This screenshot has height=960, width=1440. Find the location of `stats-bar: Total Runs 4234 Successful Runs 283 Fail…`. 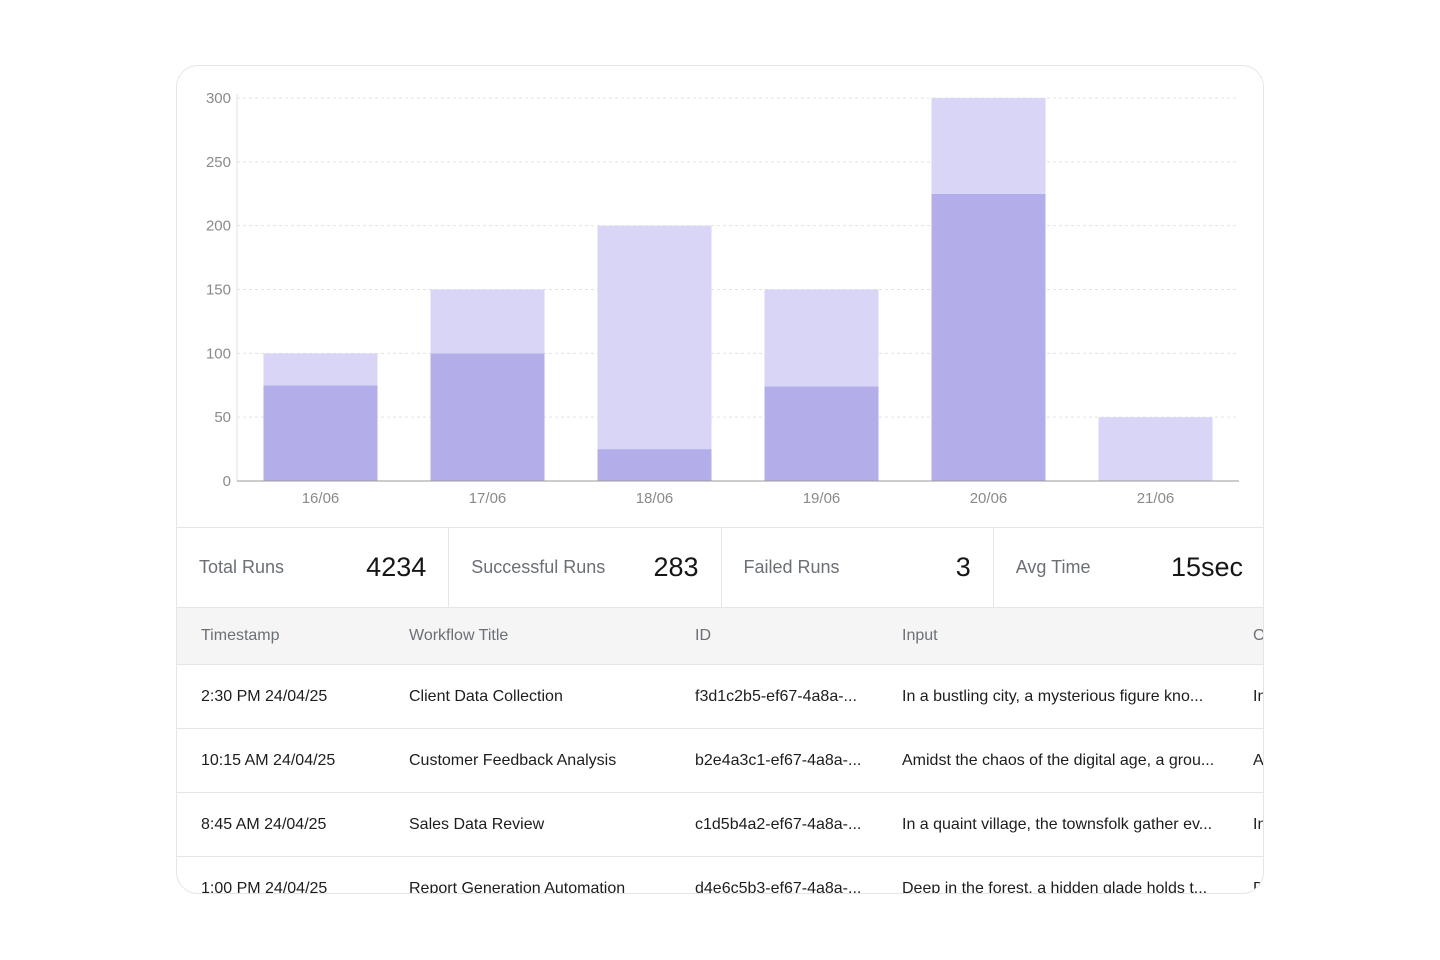

stats-bar: Total Runs 4234 Successful Runs 283 Fail… is located at coordinates (720, 567).